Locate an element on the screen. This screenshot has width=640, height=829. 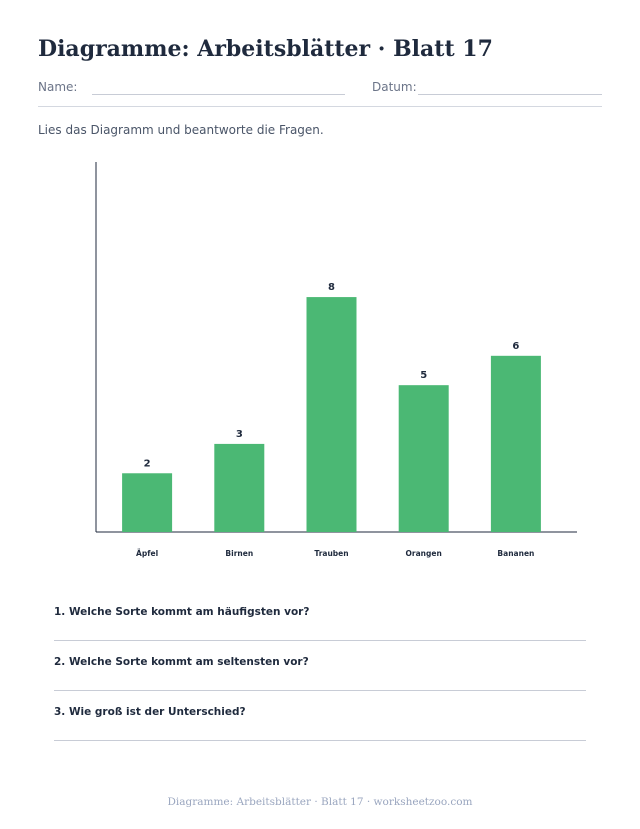
question-3: 3. Wie groß ist der Unterschied? is located at coordinates (320, 723).